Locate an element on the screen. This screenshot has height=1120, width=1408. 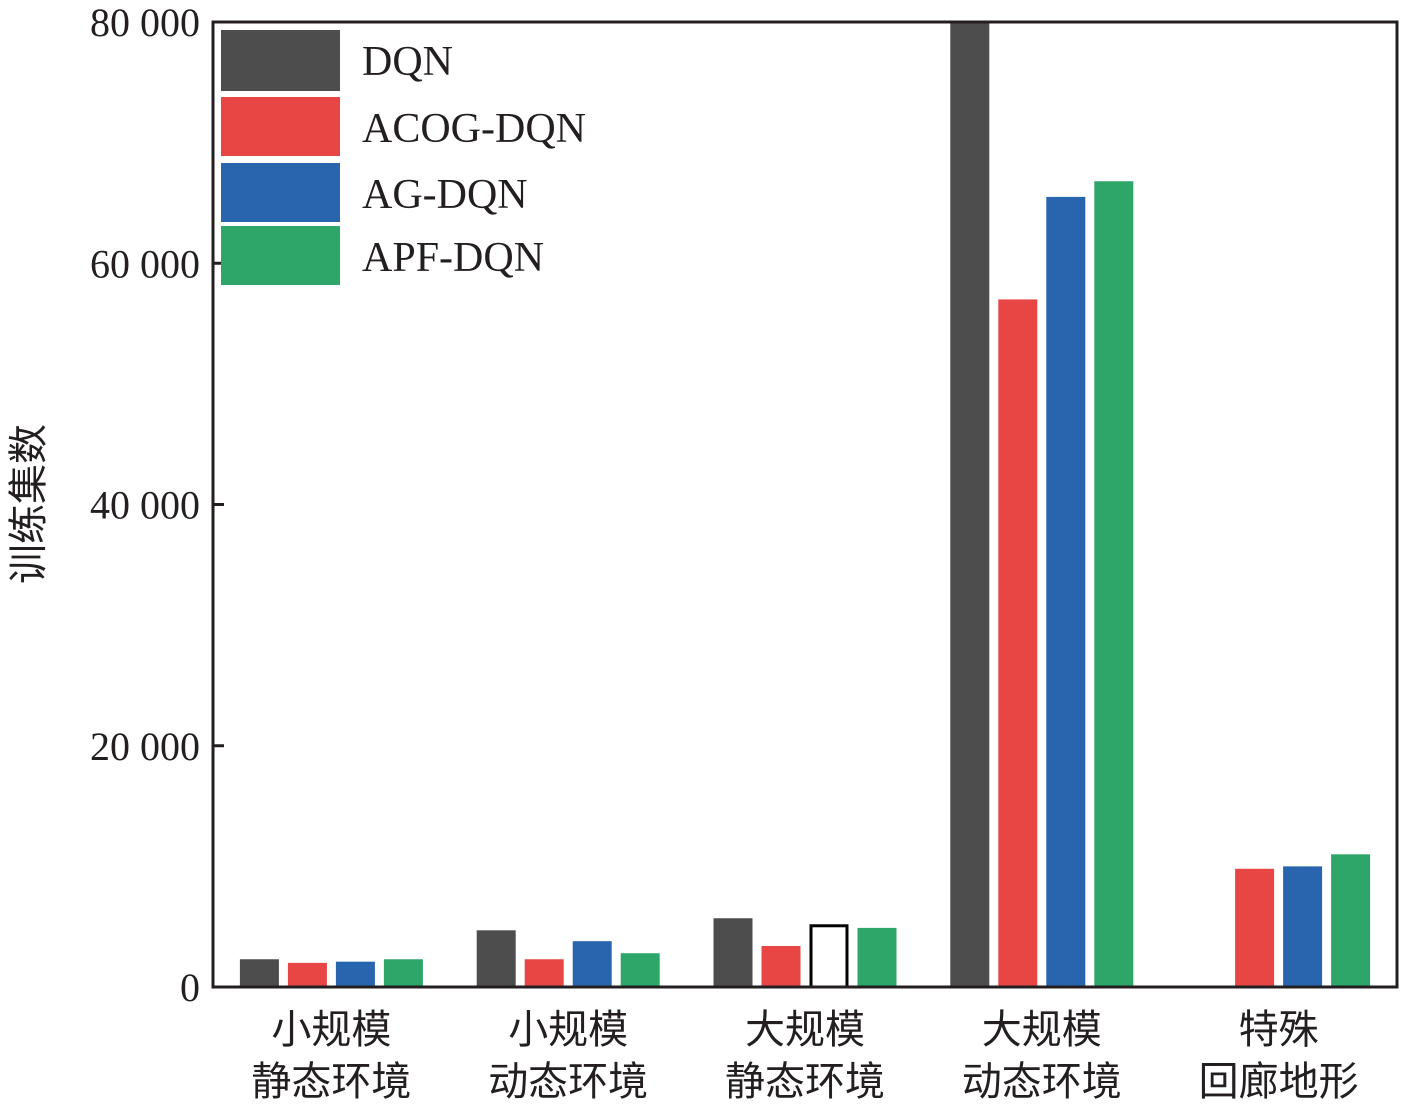
legend-swatch-apf-dqn is located at coordinates (280, 255).